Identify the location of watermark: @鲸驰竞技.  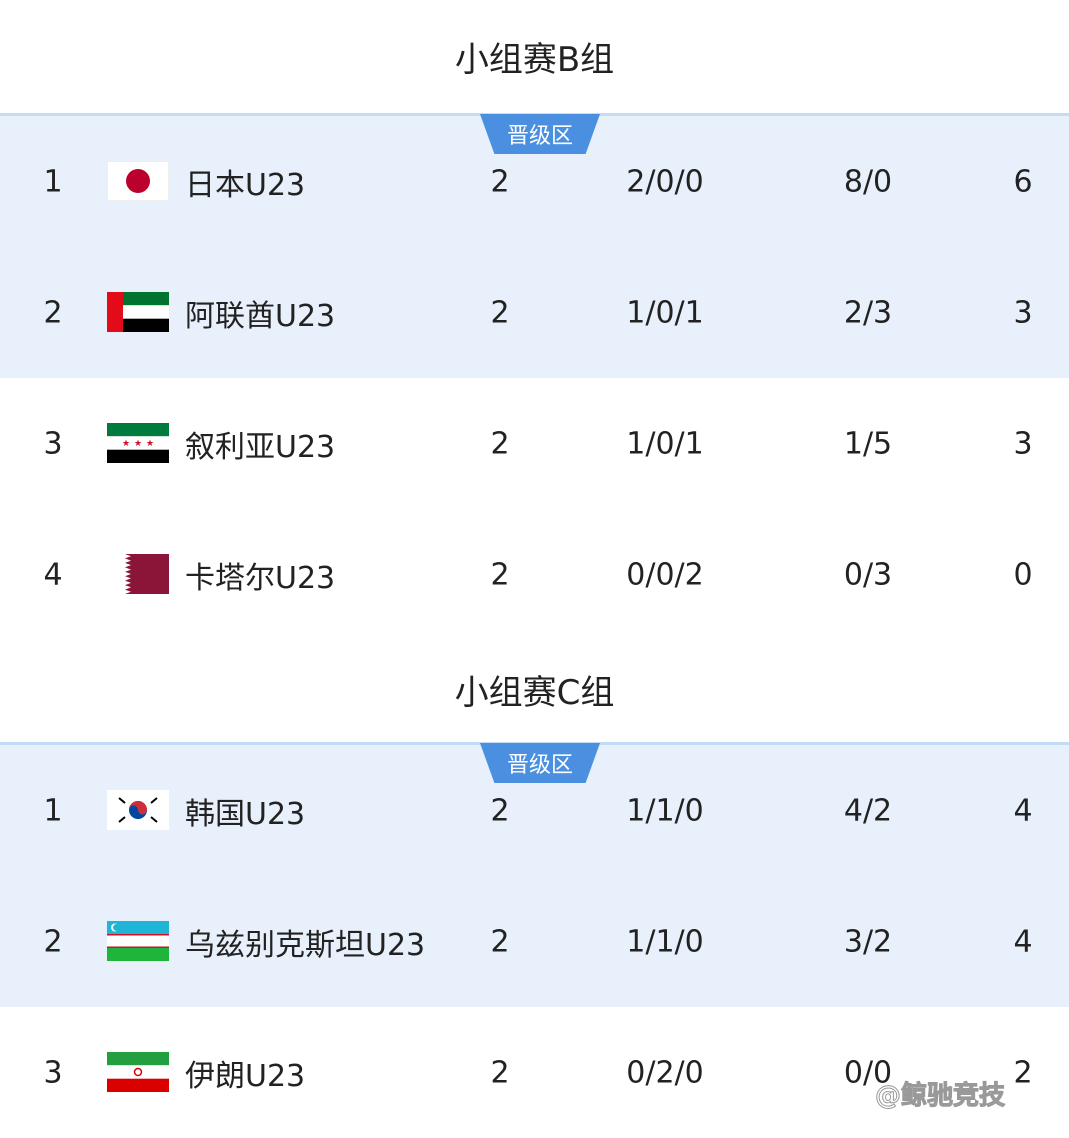
(940, 1096).